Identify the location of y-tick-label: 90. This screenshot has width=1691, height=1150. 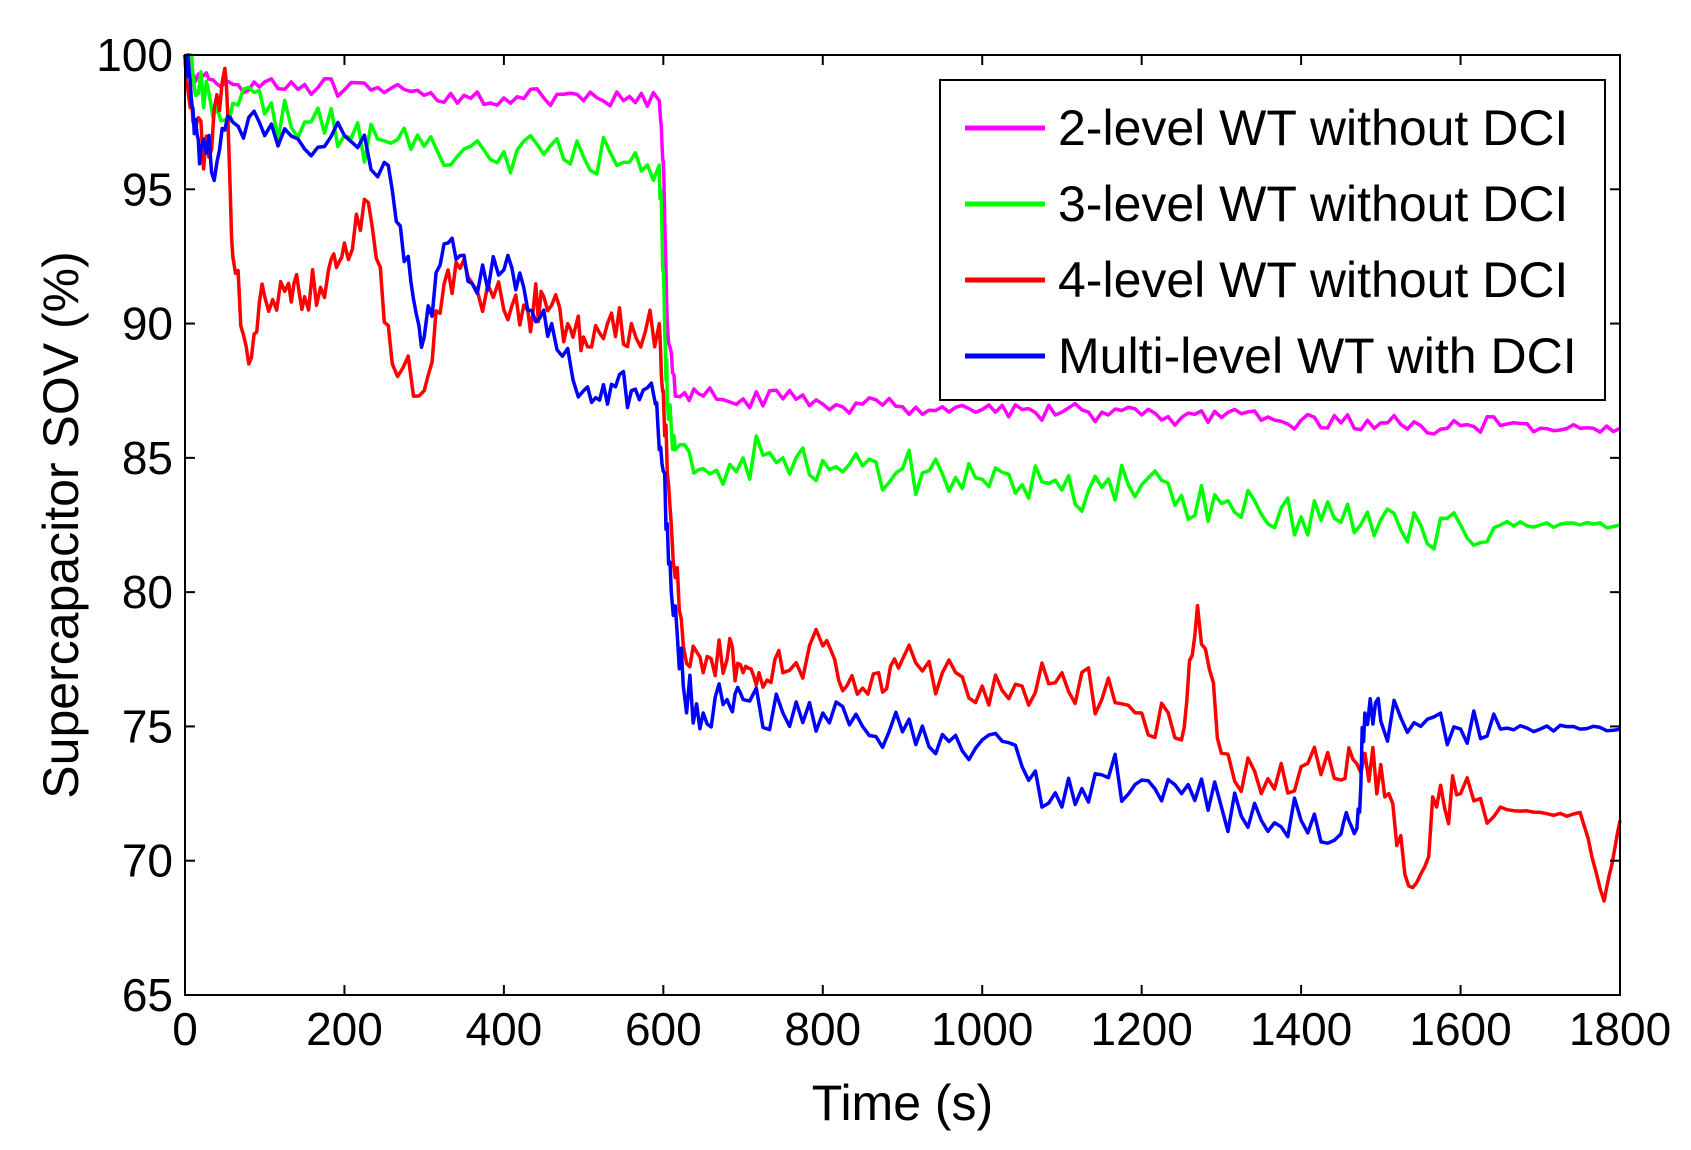
(147, 324).